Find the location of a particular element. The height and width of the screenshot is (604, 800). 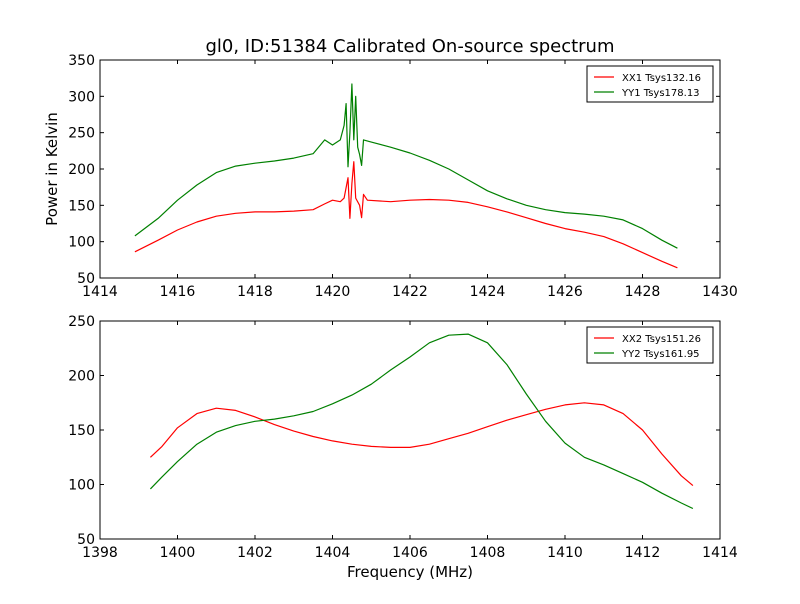

legend-entry: YY2 Tsys161.95 is located at coordinates (660, 354).